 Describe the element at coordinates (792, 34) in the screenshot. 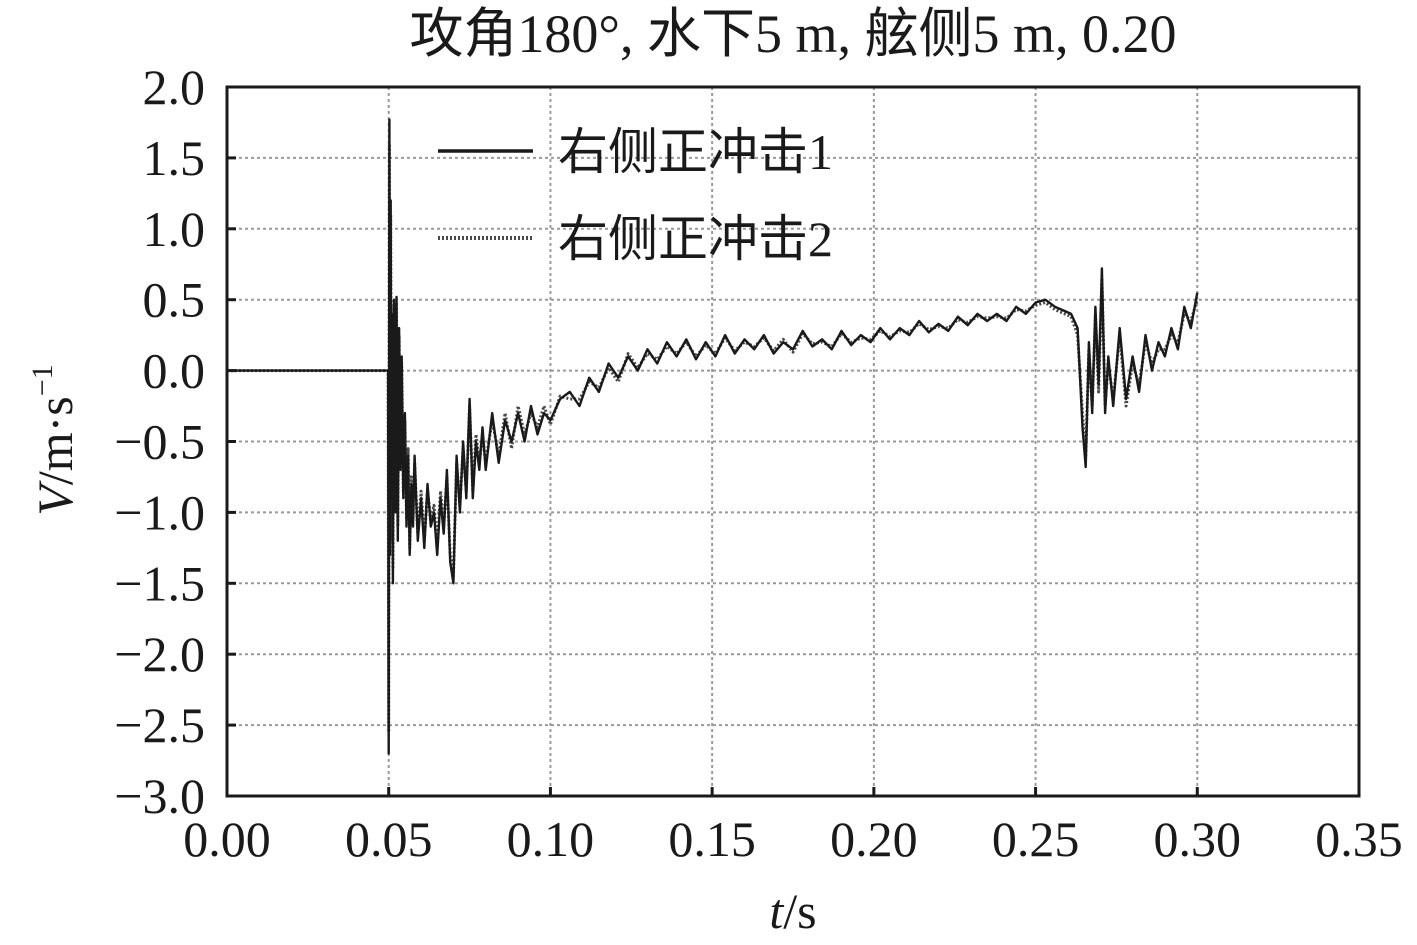

I see `chart-title: 攻角180°, 水下5 m, 舷侧5 m, 0.20` at that location.